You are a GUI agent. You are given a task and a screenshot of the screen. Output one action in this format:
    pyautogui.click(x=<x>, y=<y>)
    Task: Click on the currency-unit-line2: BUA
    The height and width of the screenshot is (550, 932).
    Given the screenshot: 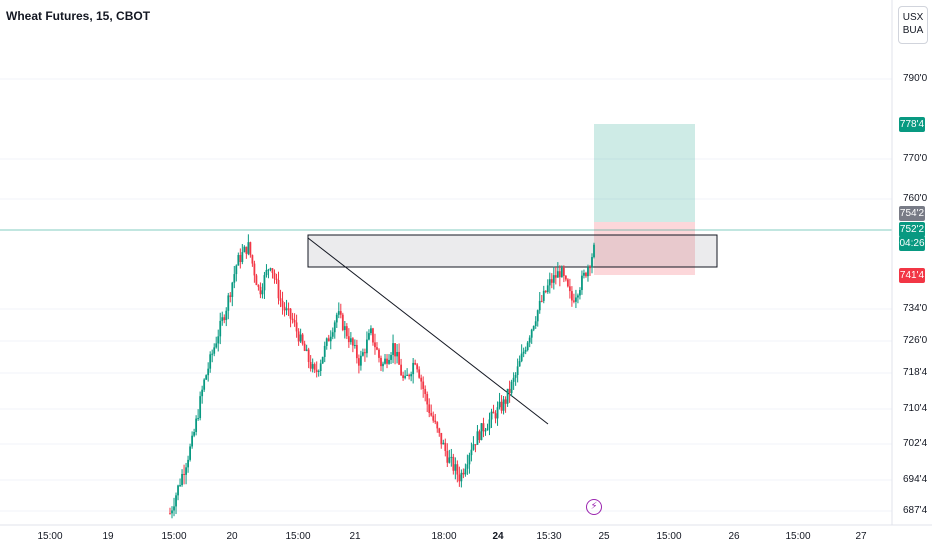 What is the action you would take?
    pyautogui.click(x=913, y=30)
    